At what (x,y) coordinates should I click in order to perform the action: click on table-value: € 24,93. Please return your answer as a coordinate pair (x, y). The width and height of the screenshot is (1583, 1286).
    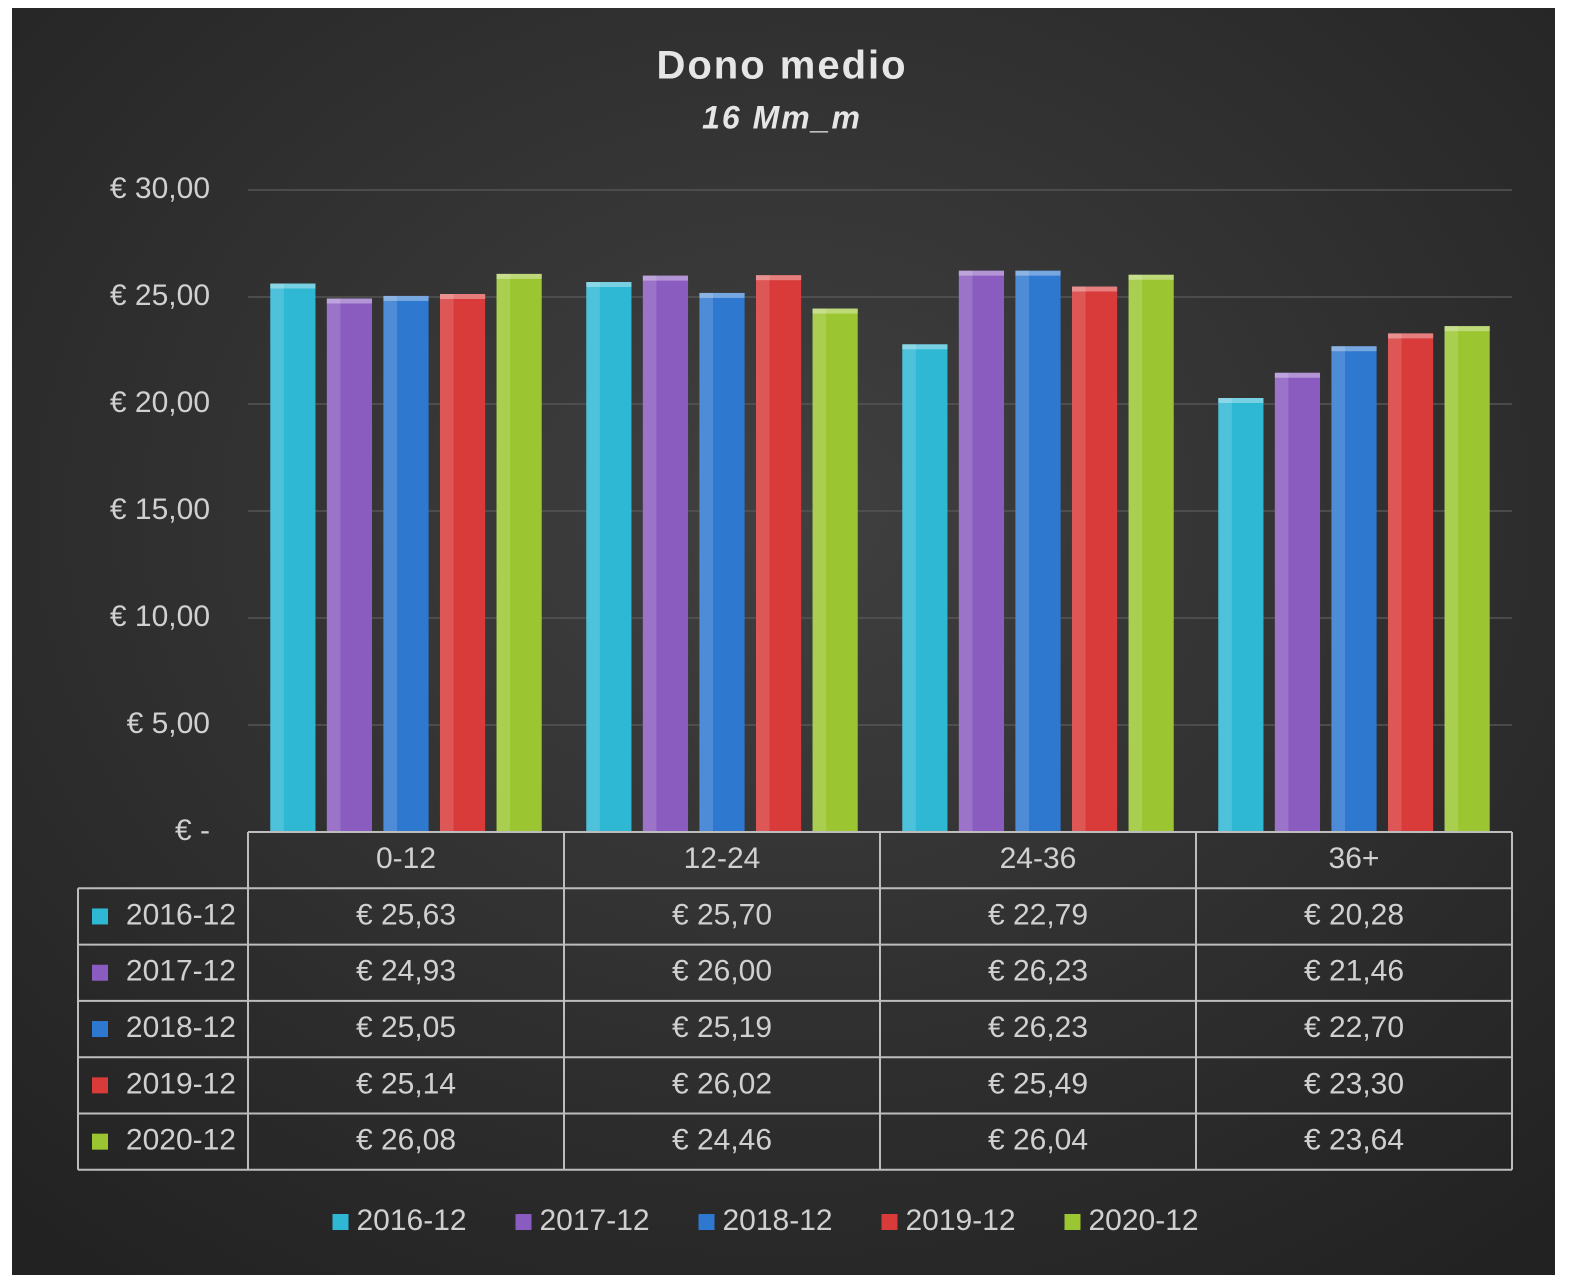
    Looking at the image, I should click on (406, 971).